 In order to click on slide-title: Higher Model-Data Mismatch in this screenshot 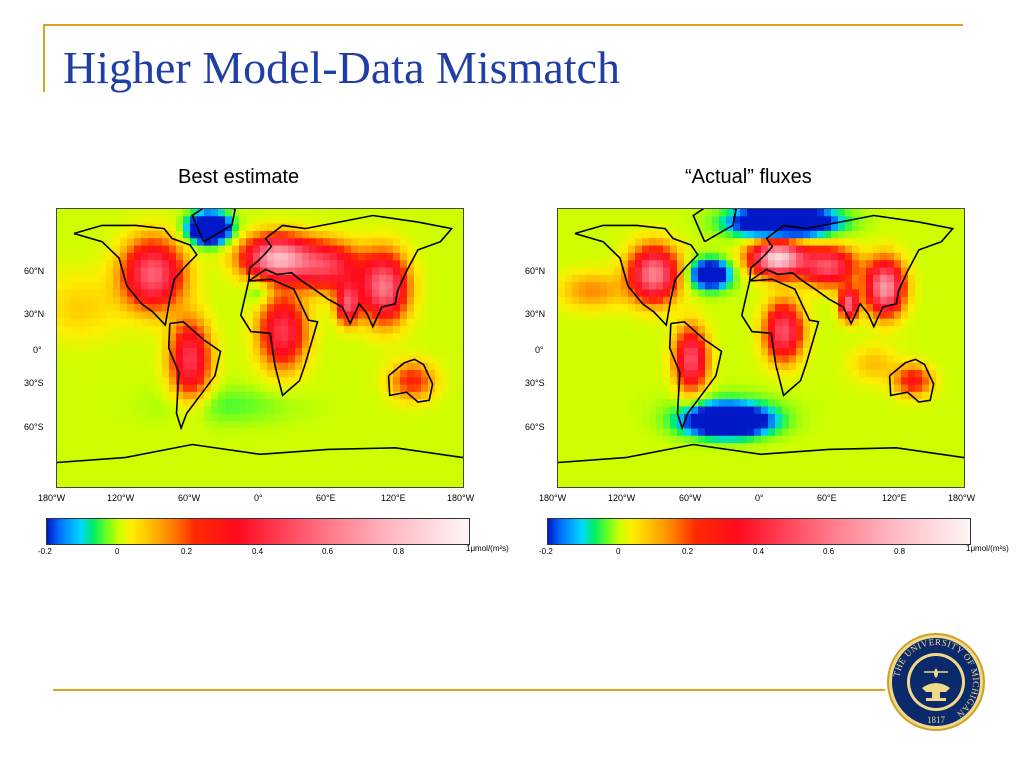, I will do `click(341, 67)`.